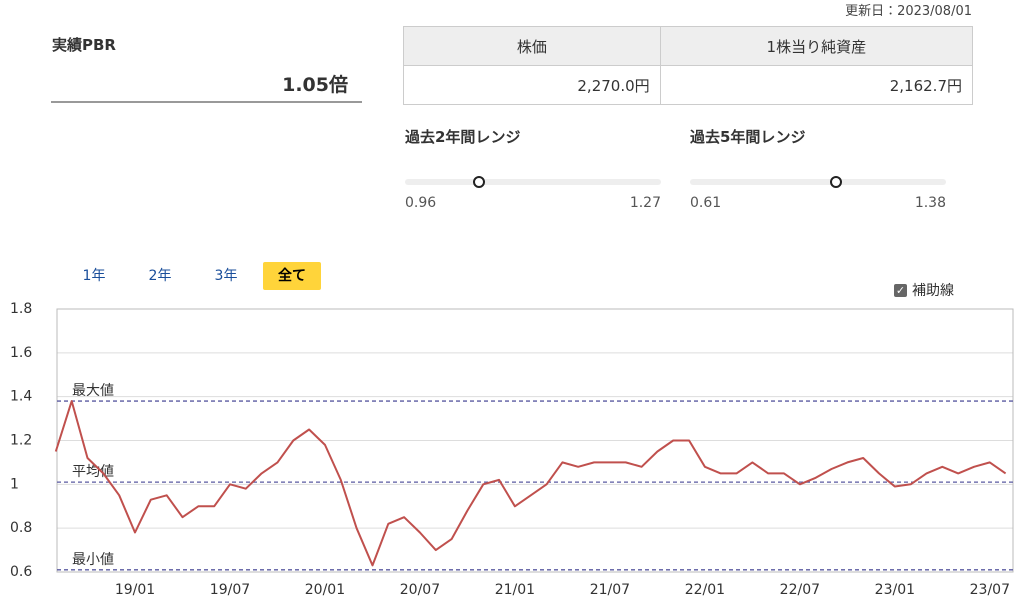 This screenshot has width=1024, height=601. I want to click on range-max: 1.27, so click(645, 203).